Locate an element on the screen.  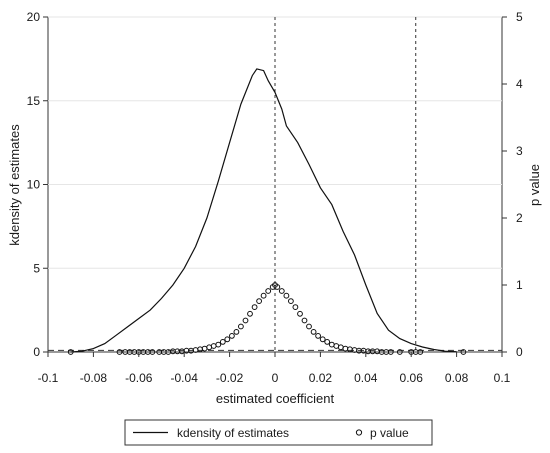
y-right-tick-label: 2 is located at coordinates (519, 218).